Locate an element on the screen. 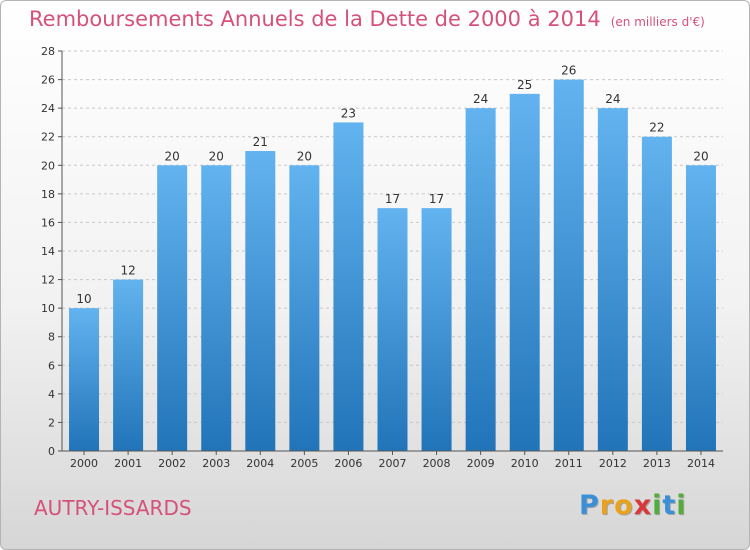 The height and width of the screenshot is (550, 750). logo-letter: o is located at coordinates (624, 505).